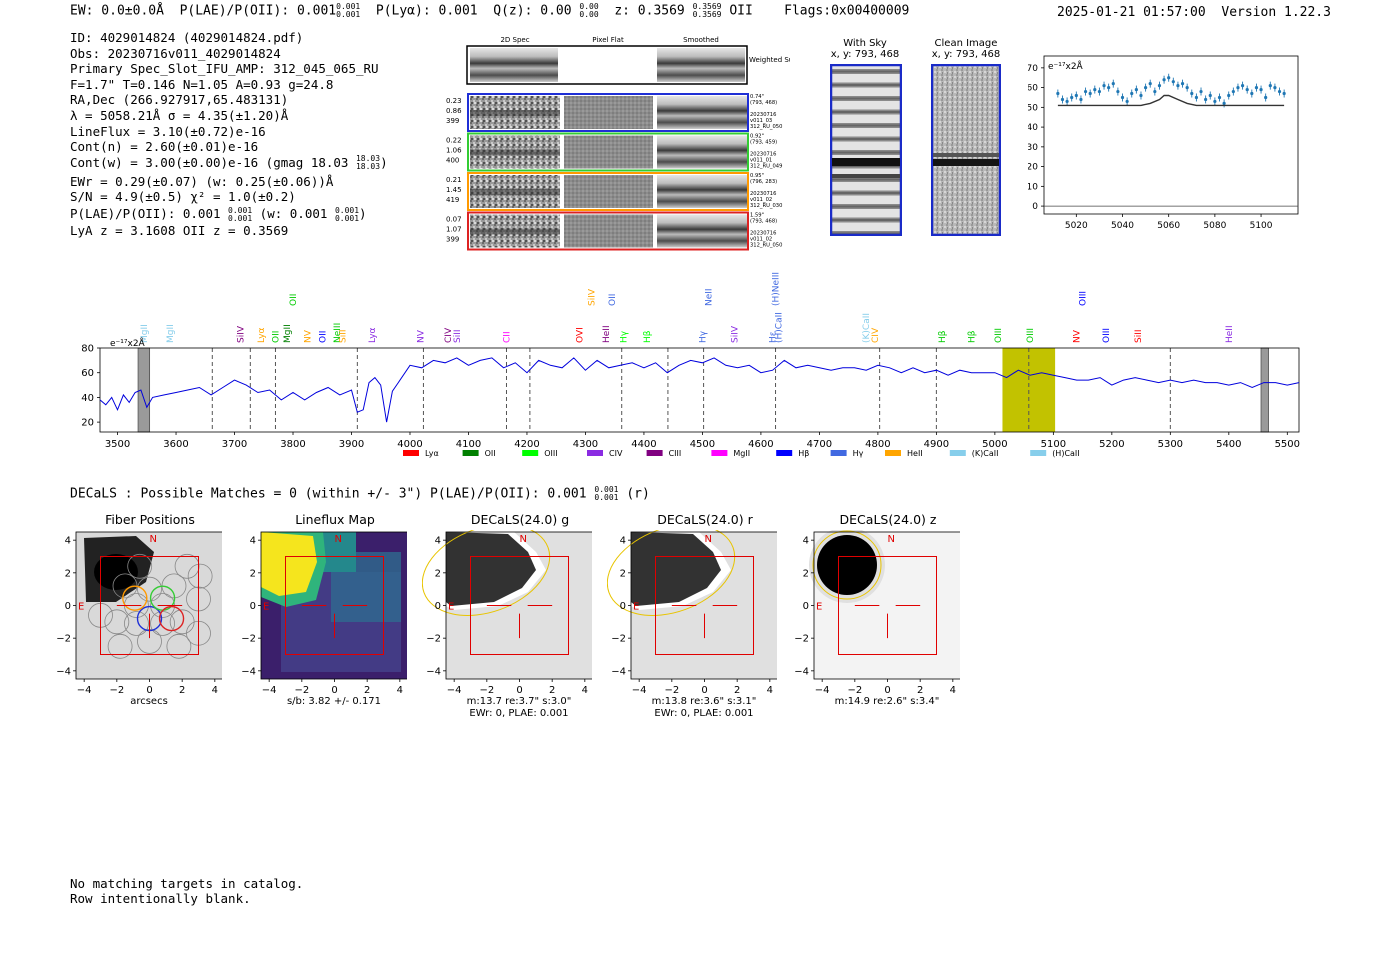 Image resolution: width=1400 pixels, height=953 pixels. Describe the element at coordinates (774, 337) in the screenshot. I see `line-id-label: Hε` at that location.